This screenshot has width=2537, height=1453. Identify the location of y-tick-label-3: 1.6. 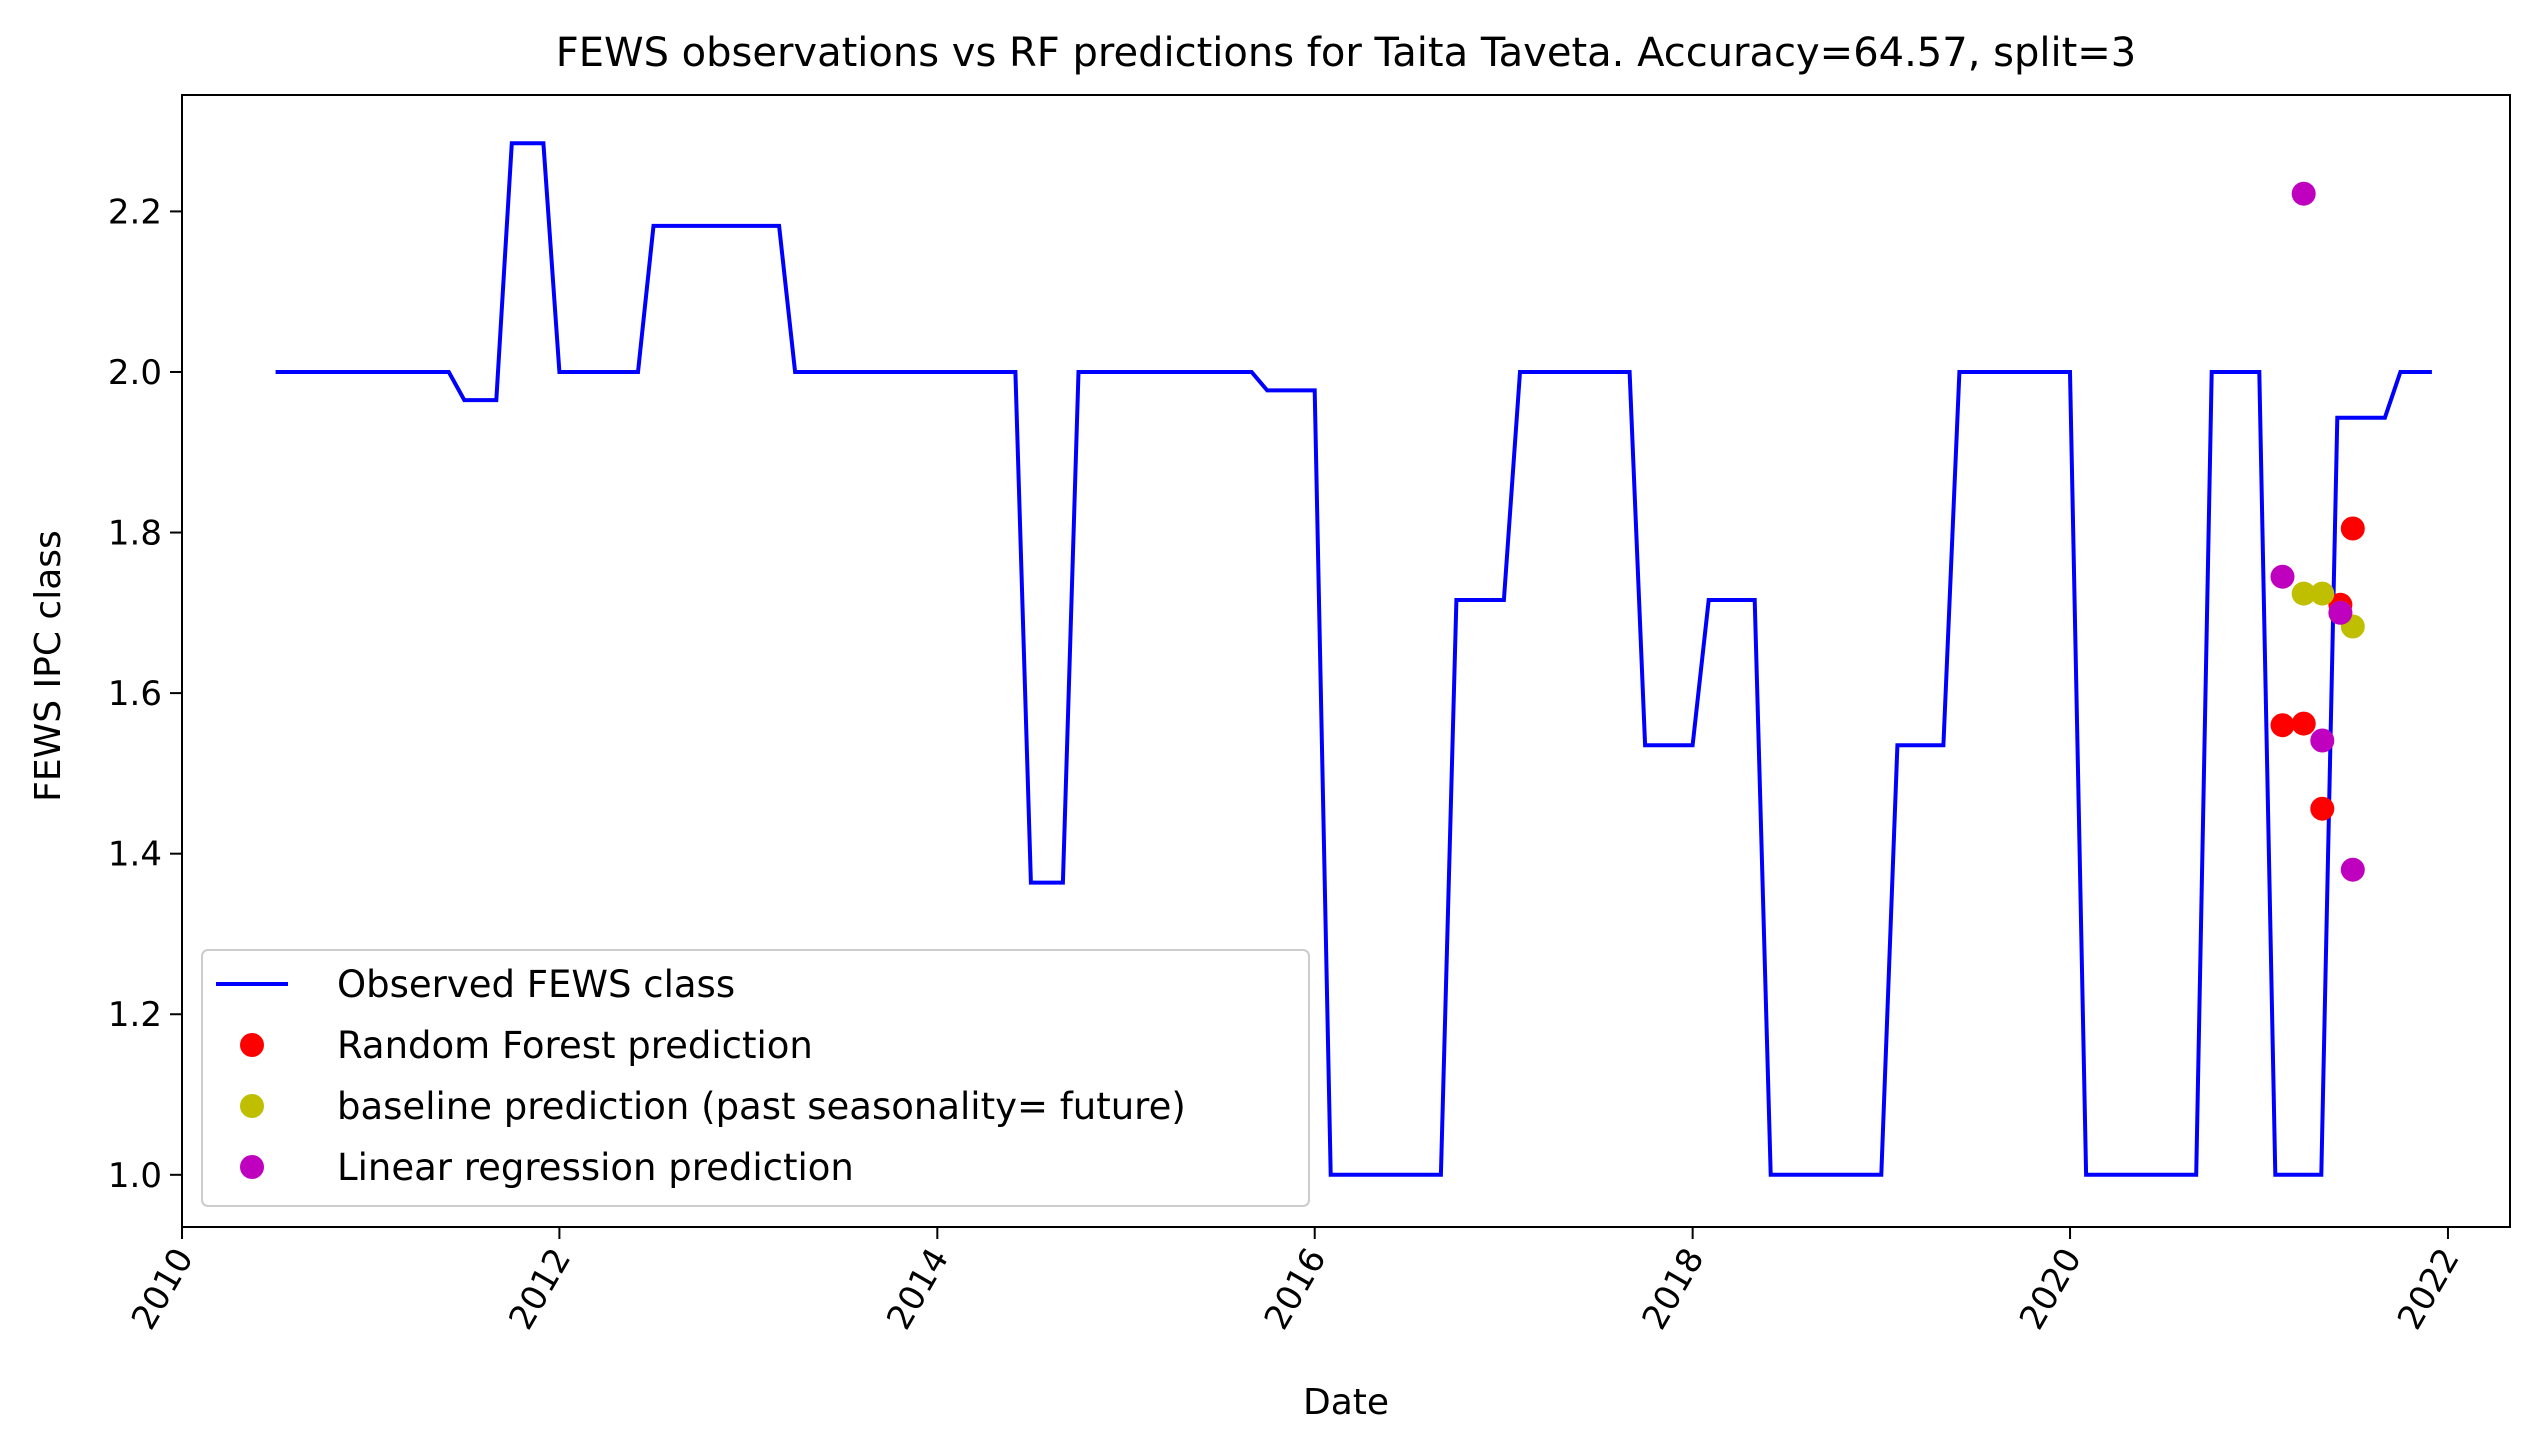
(135, 694).